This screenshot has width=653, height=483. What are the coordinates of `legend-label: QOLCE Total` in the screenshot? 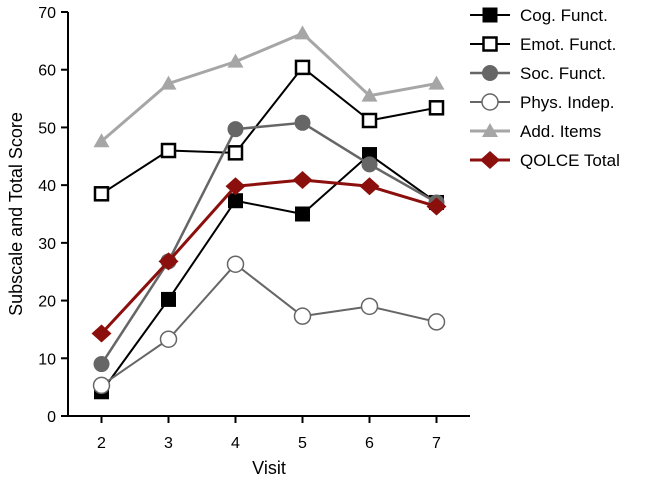 It's located at (570, 160).